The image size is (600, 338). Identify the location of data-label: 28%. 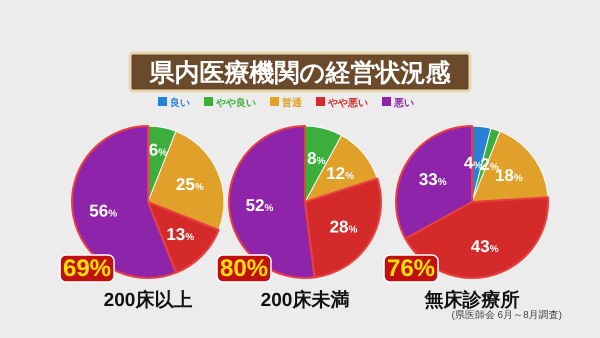
(344, 226).